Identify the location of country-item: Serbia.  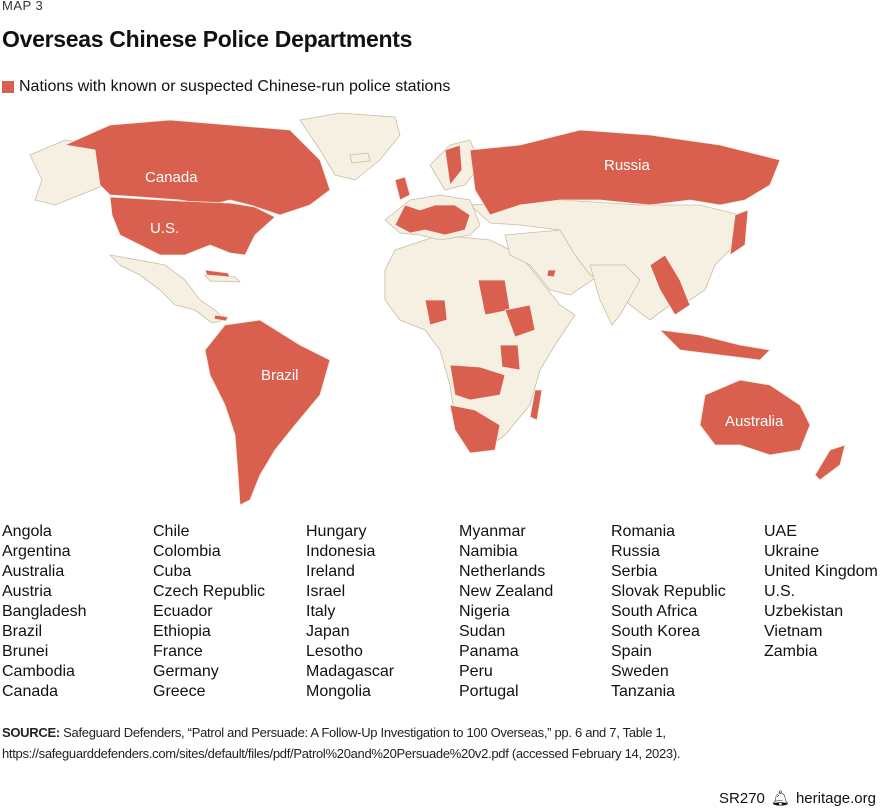
(634, 571).